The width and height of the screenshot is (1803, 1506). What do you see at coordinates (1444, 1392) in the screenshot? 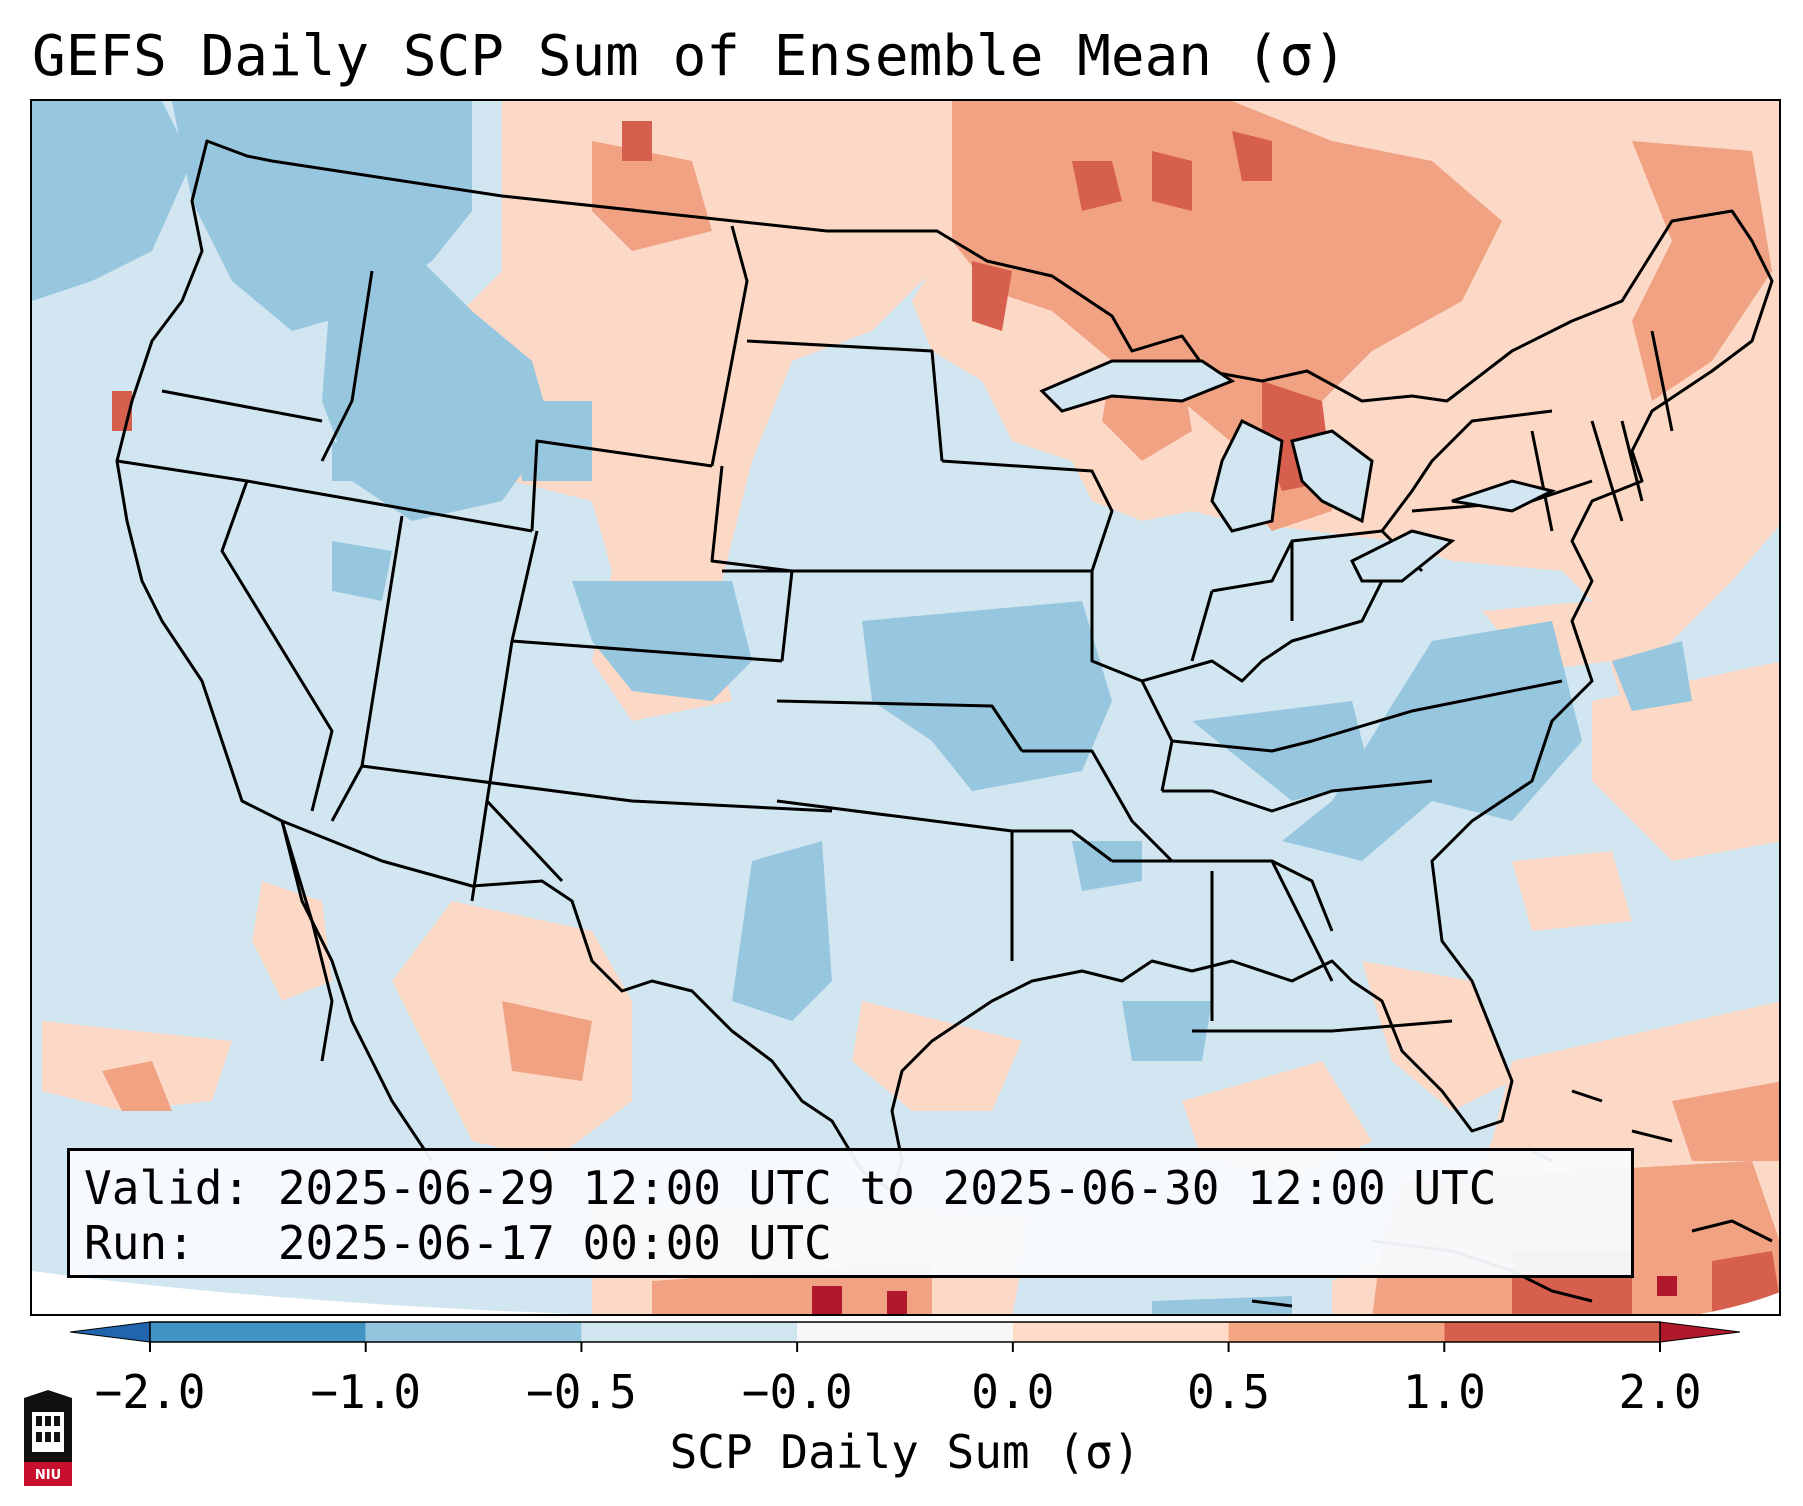
I see `colorbar-tick-label: 1.0` at bounding box center [1444, 1392].